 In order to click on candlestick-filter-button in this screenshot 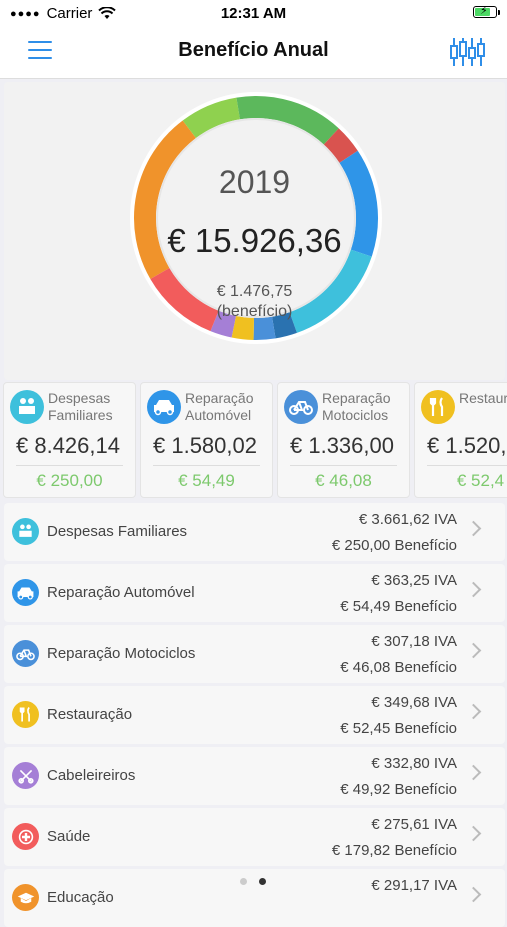, I will do `click(467, 52)`.